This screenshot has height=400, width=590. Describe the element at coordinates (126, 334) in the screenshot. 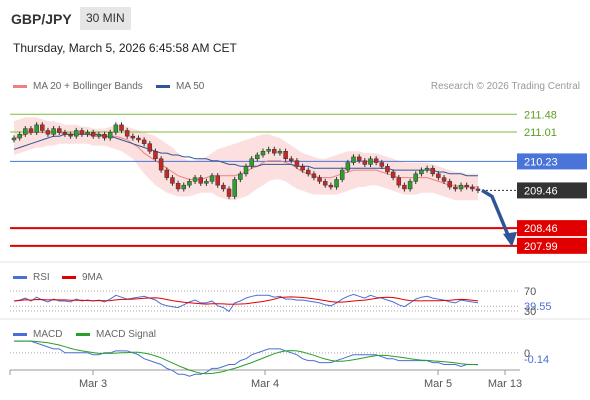

I see `macd-signal-label: MACD Signal` at that location.